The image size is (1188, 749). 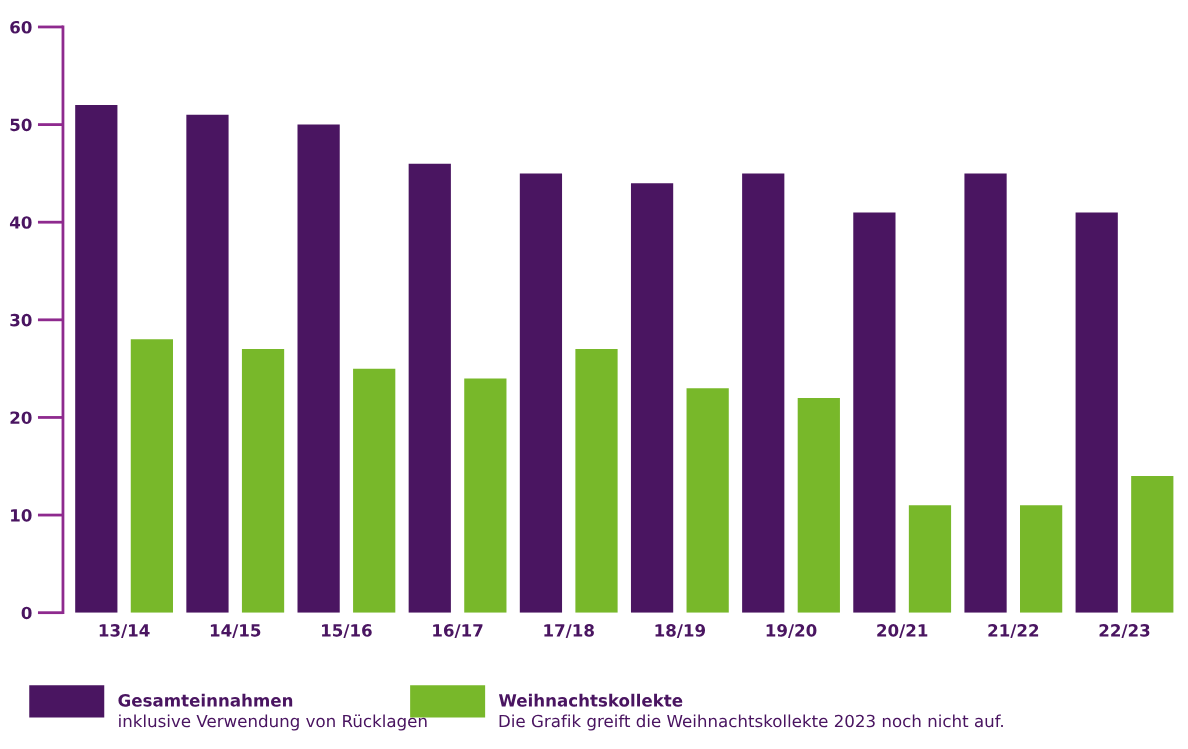 What do you see at coordinates (21, 418) in the screenshot?
I see `y-tick-label: 20` at bounding box center [21, 418].